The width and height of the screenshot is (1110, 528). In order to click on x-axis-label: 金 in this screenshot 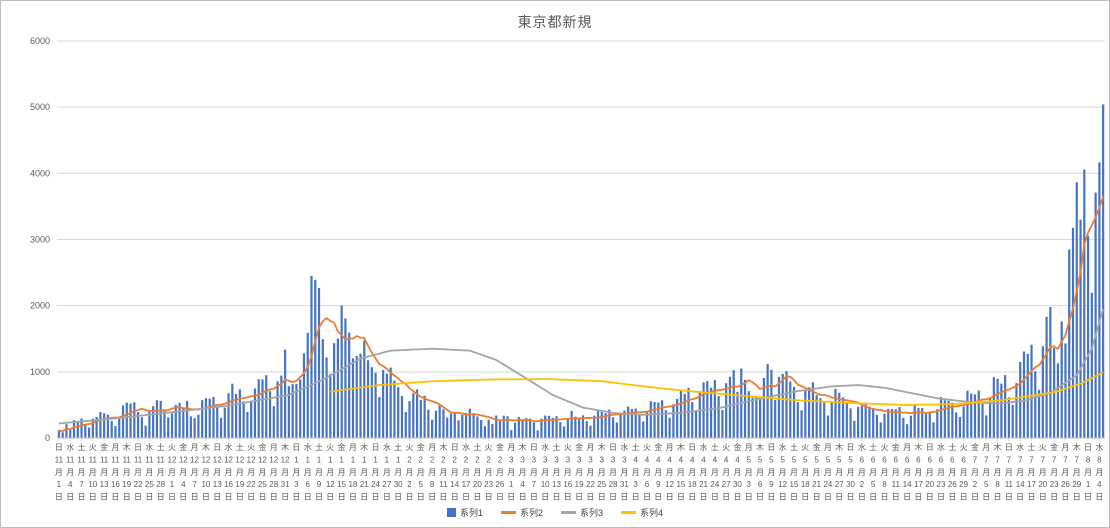, I will do `click(262, 447)`.